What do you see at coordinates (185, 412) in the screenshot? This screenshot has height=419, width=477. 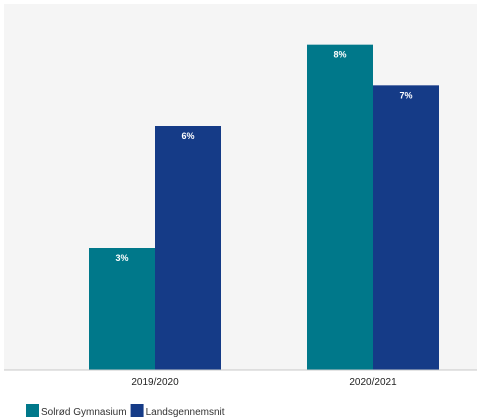 I see `legend-label-2: Landsgennemsnit` at bounding box center [185, 412].